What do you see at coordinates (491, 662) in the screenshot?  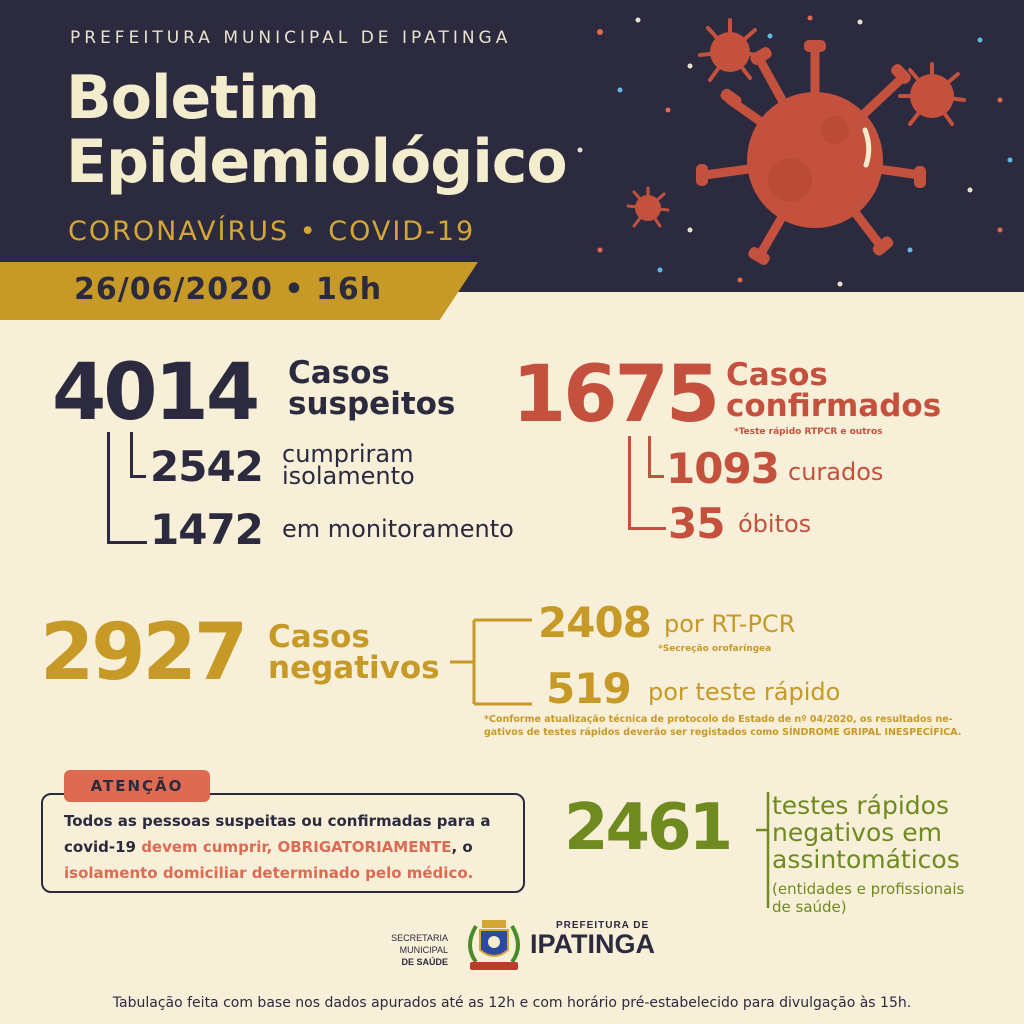 I see `negative-bracket` at bounding box center [491, 662].